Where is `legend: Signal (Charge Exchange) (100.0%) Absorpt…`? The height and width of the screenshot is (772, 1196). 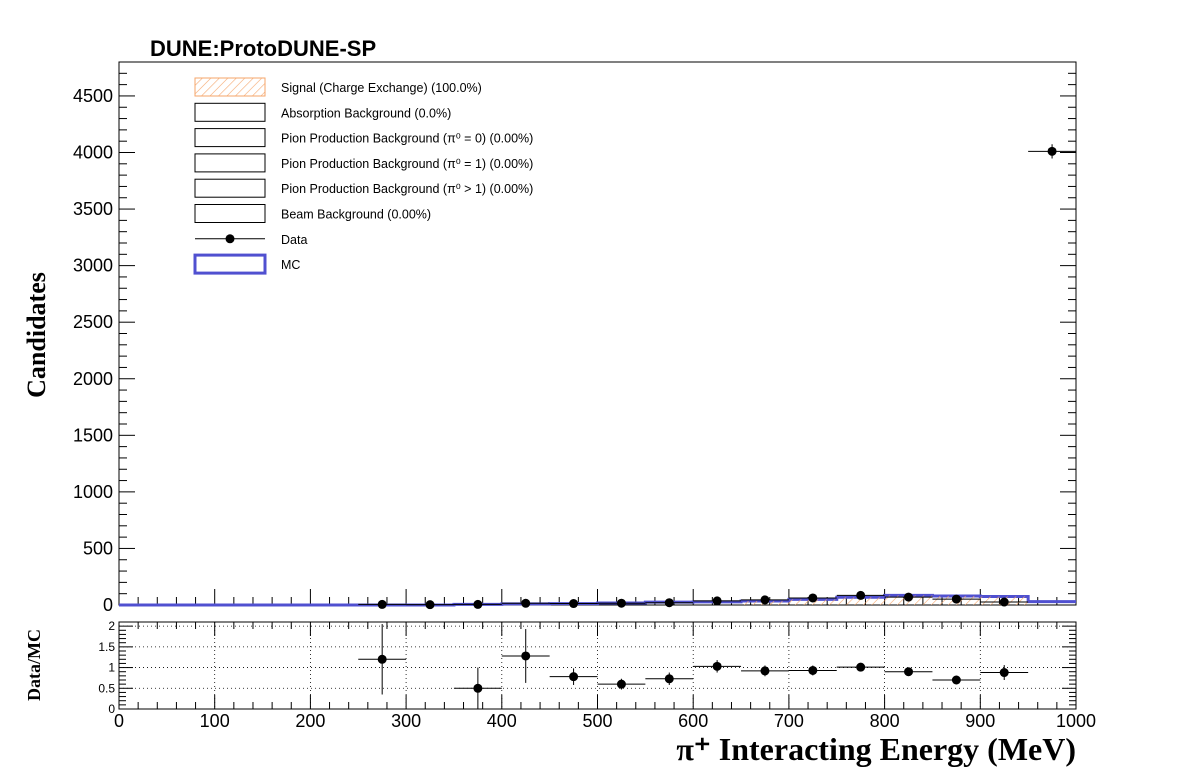 legend: Signal (Charge Exchange) (100.0%) Absorpt… is located at coordinates (363, 176).